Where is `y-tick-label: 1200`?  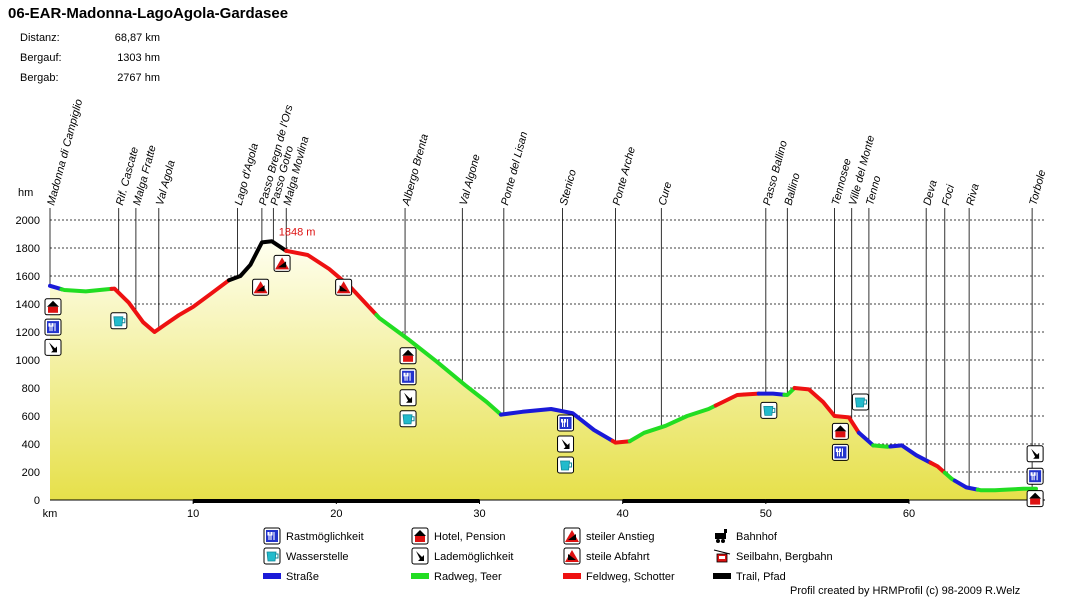 y-tick-label: 1200 is located at coordinates (28, 333).